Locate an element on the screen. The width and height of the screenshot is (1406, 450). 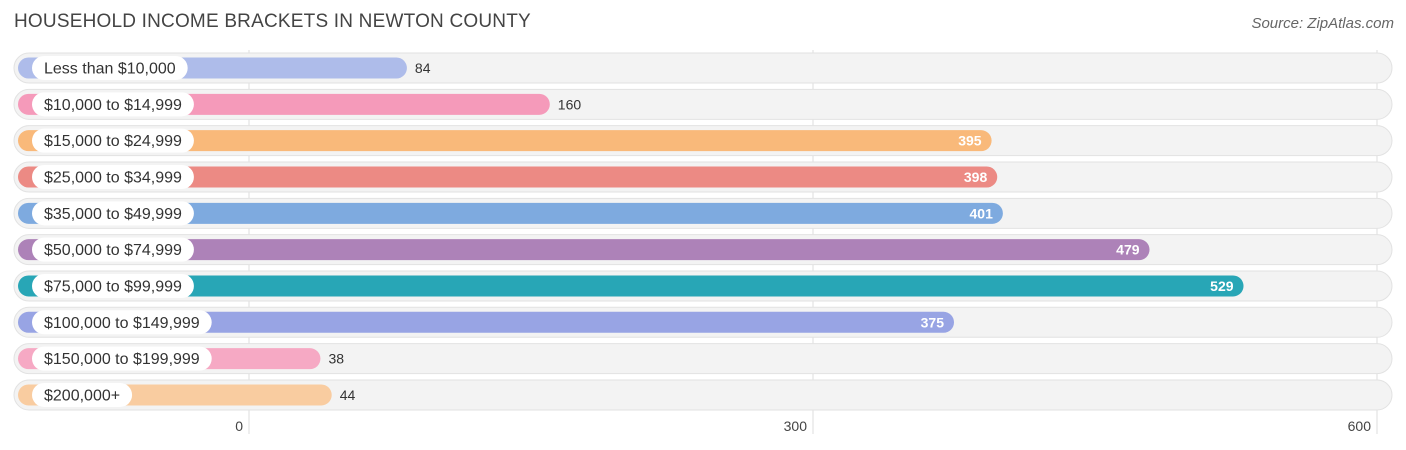
category-label: $35,000 to $49,999 is located at coordinates (113, 214).